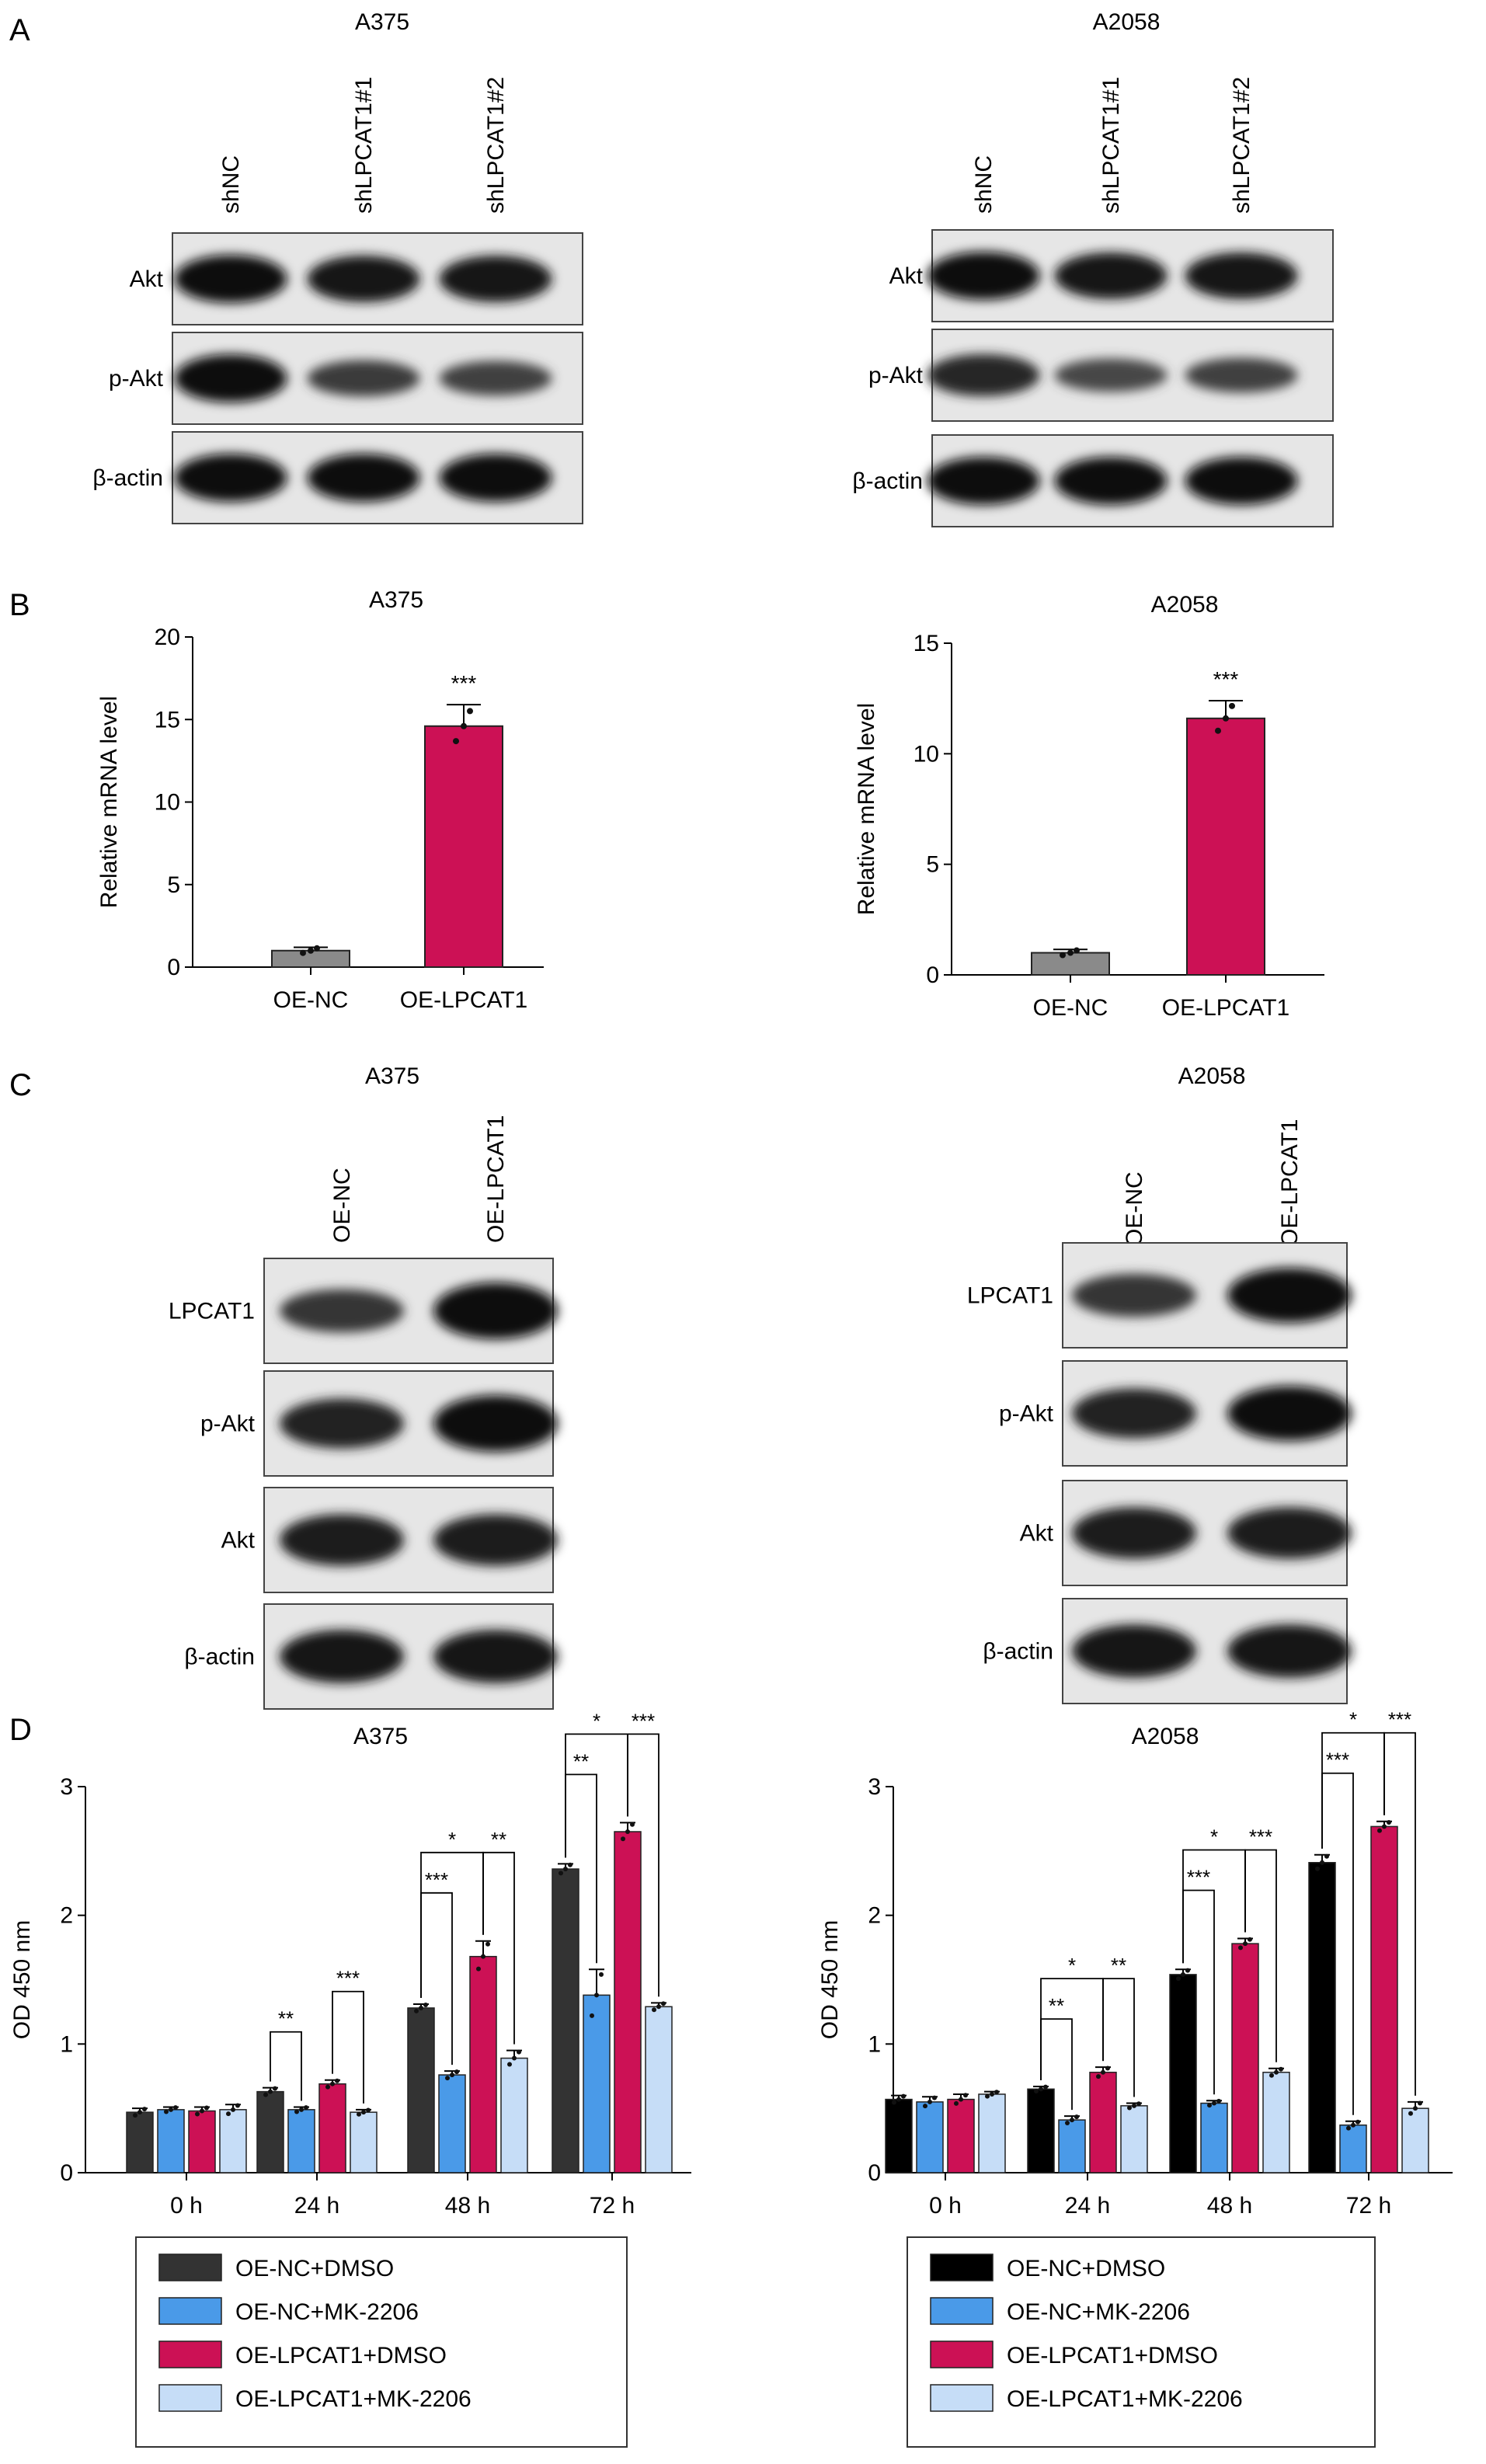 This screenshot has height=2464, width=1486. What do you see at coordinates (364, 2142) in the screenshot?
I see `bar-oe-lpcat1-mk-2206-24-h` at bounding box center [364, 2142].